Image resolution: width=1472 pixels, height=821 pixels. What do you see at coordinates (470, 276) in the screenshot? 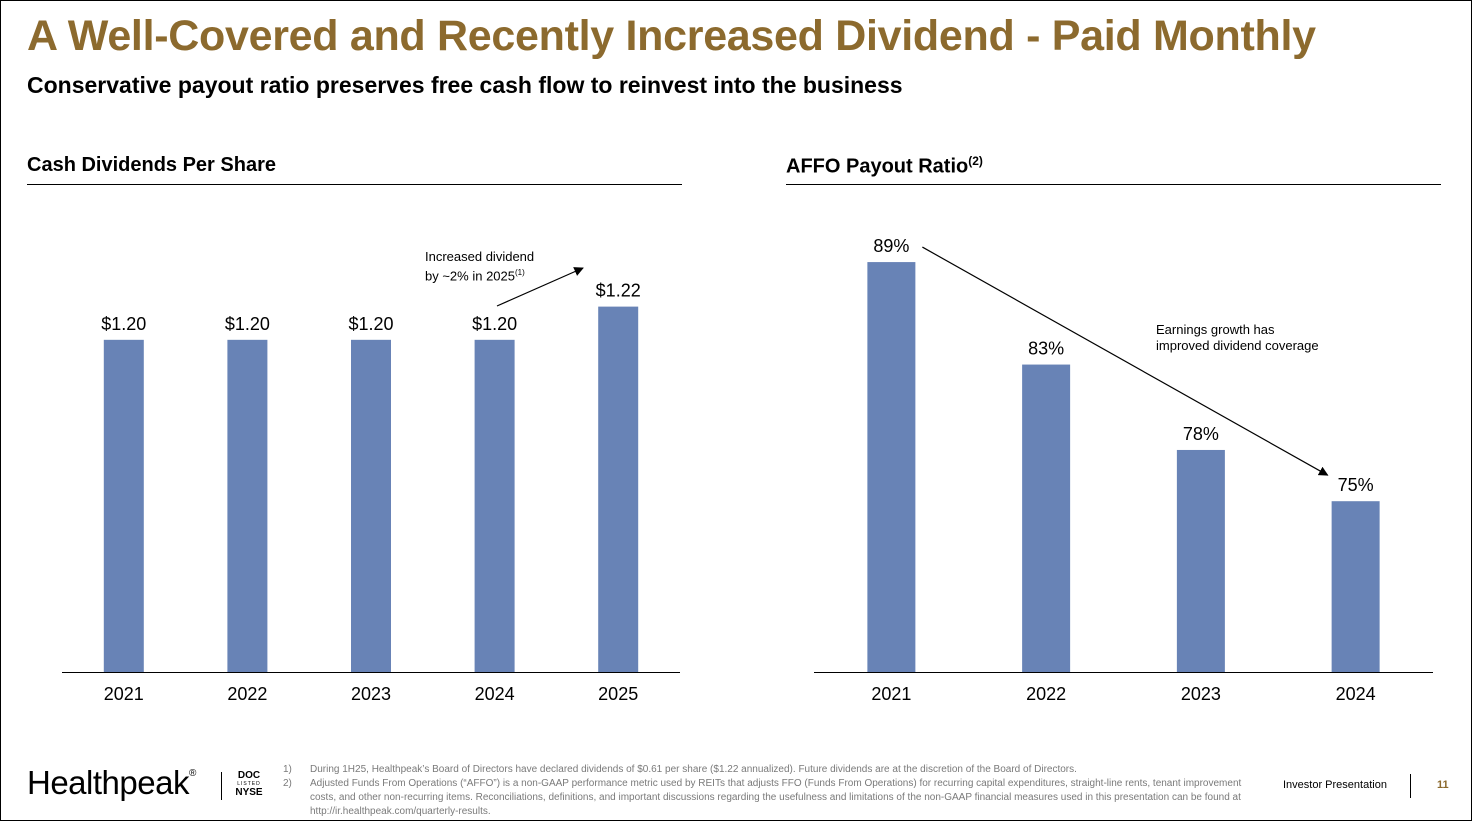
I see `dividend-annotation-line2: by ~2% in 2025` at bounding box center [470, 276].